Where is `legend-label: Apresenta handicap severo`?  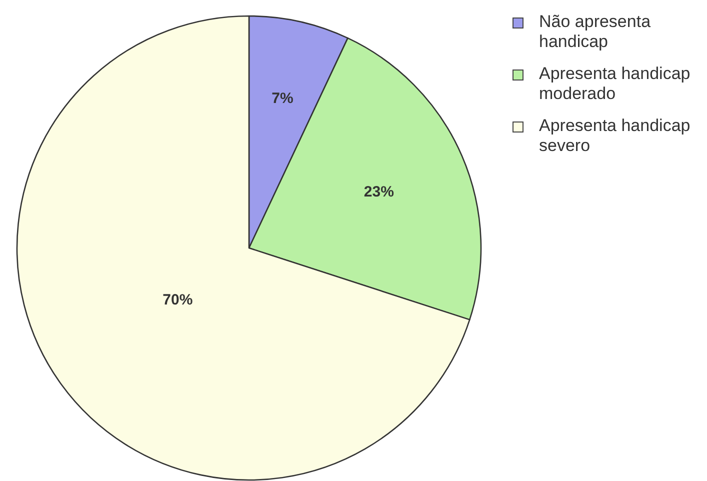 legend-label: Apresenta handicap severo is located at coordinates (614, 135).